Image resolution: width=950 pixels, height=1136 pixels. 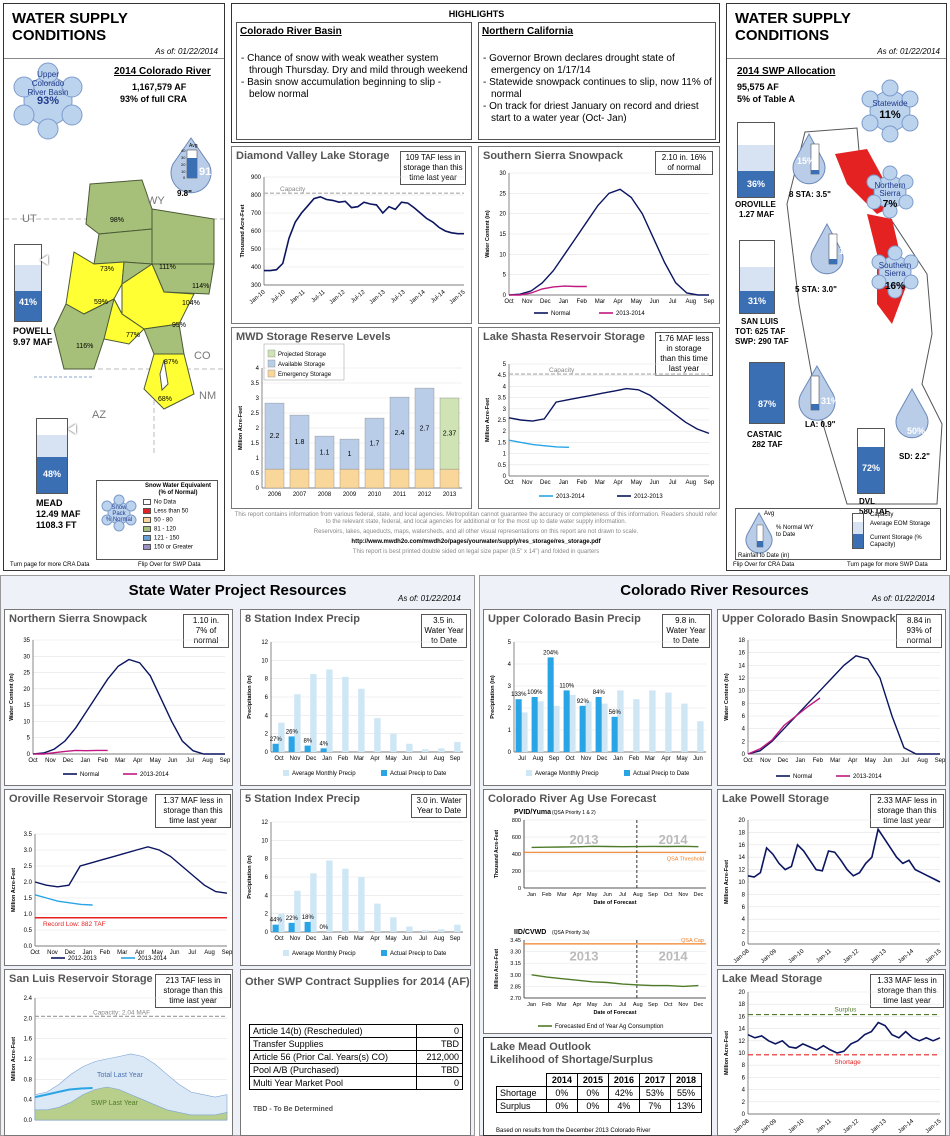 I want to click on x-tick-label: Jan-10, so click(x=797, y=1126).